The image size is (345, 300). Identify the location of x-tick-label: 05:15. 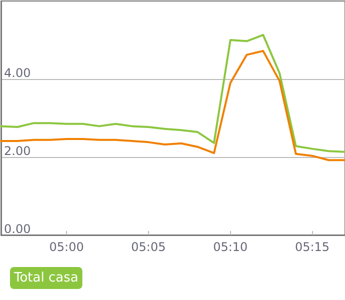
(312, 247).